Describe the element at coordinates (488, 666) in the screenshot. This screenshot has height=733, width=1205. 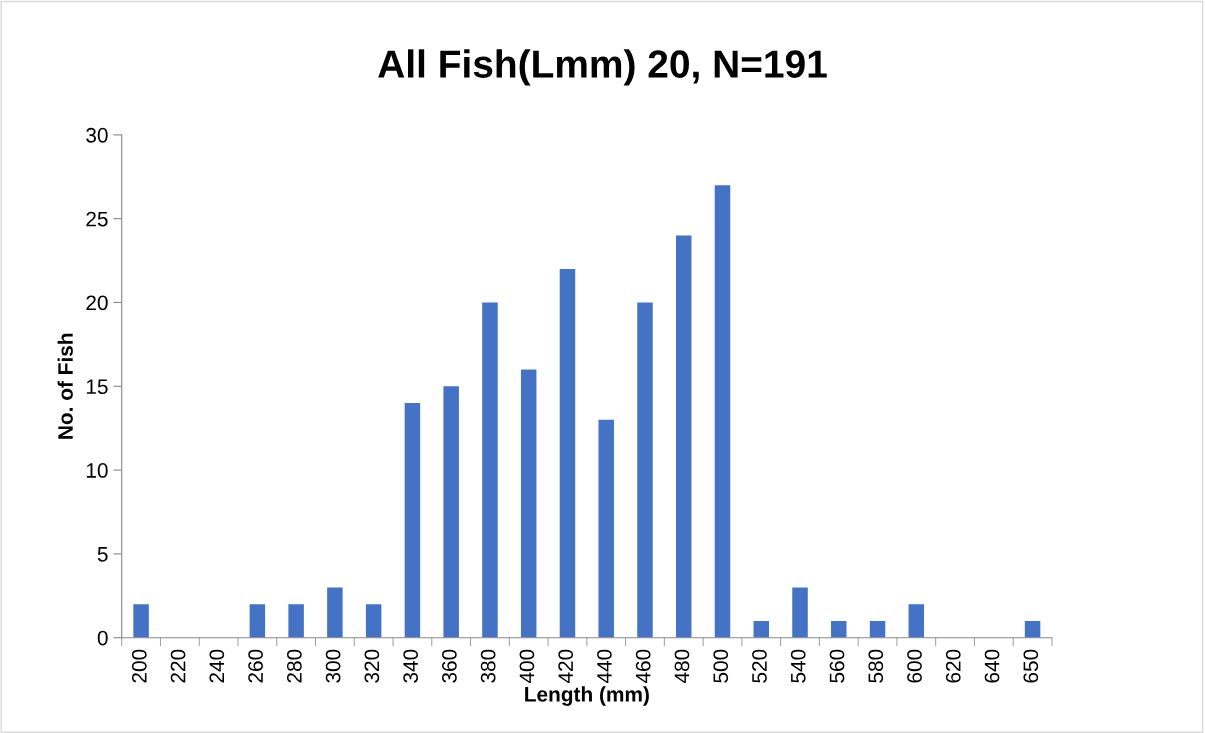
I see `x-tick-label: 380` at that location.